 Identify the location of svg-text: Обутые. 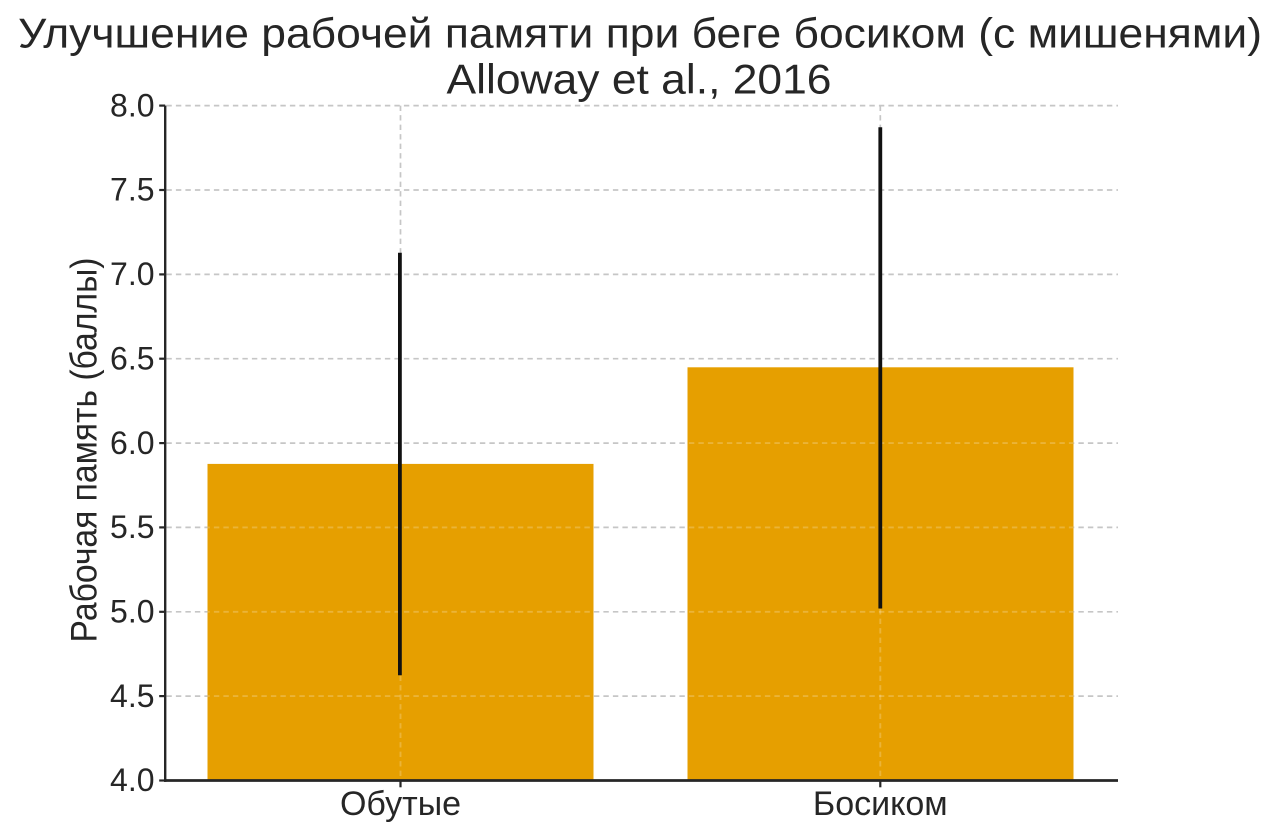
(400, 804).